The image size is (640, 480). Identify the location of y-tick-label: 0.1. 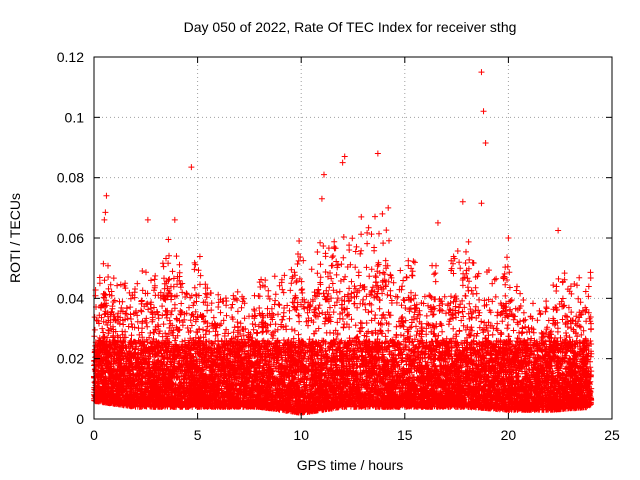
(75, 117).